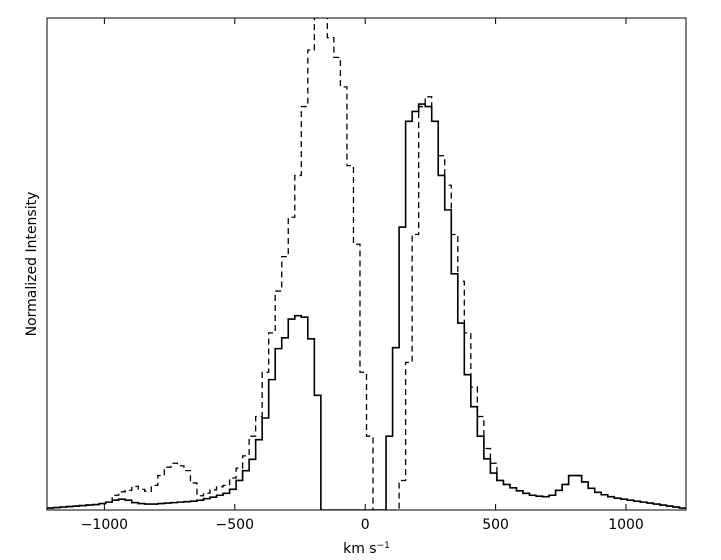  What do you see at coordinates (365, 525) in the screenshot?
I see `x-tick-label: 0` at bounding box center [365, 525].